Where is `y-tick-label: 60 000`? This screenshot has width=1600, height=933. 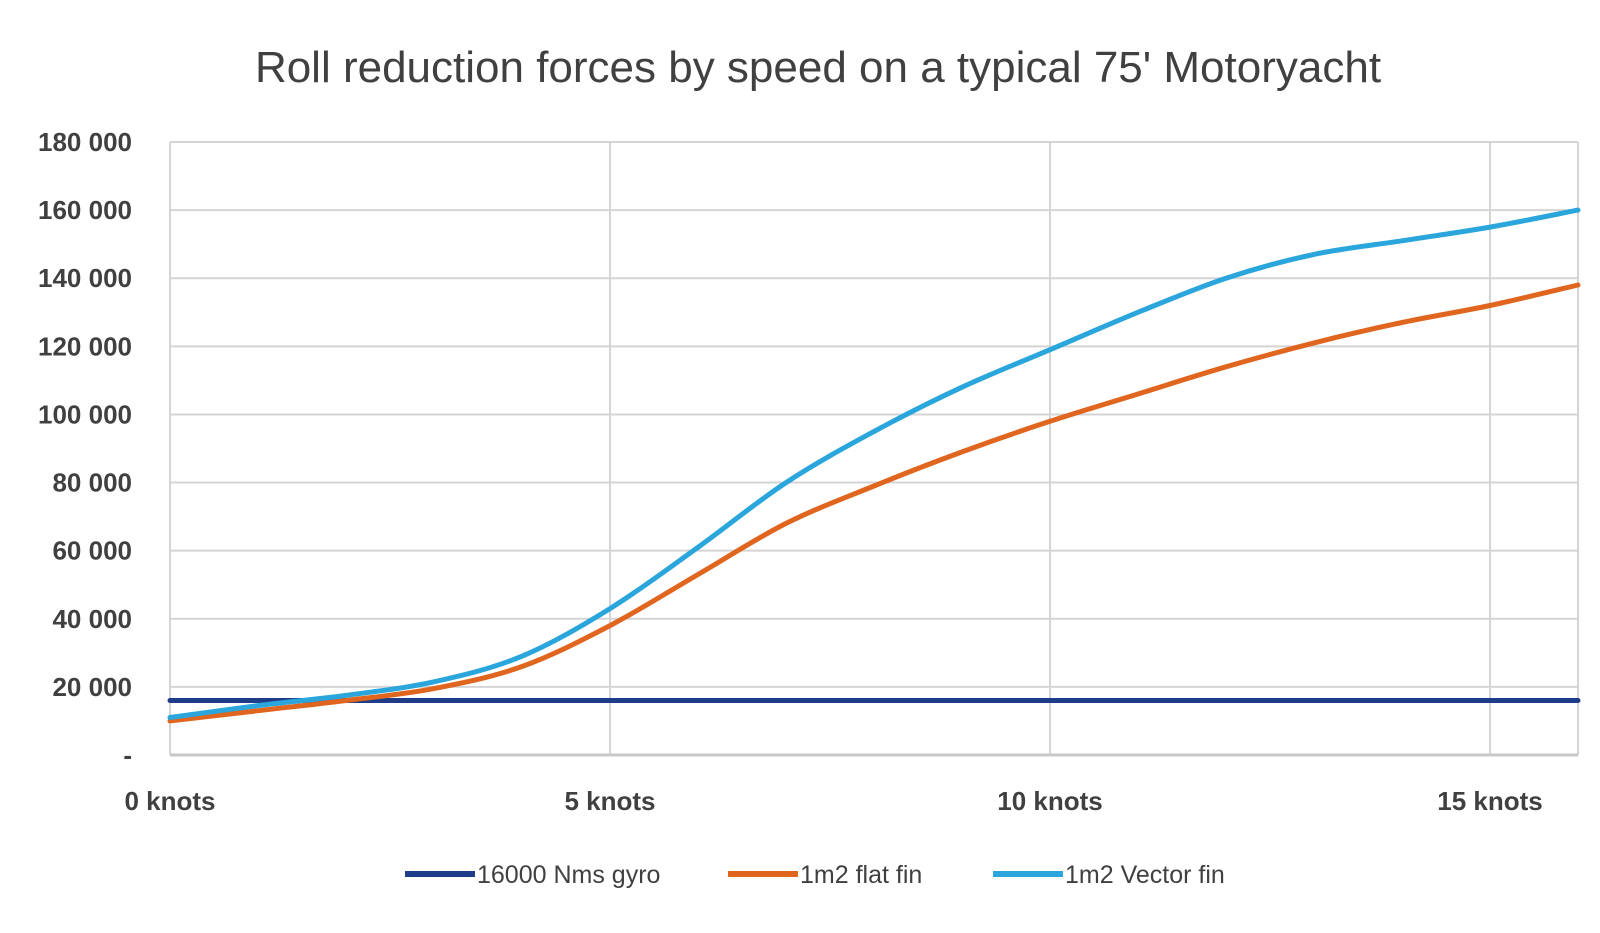 y-tick-label: 60 000 is located at coordinates (92, 551).